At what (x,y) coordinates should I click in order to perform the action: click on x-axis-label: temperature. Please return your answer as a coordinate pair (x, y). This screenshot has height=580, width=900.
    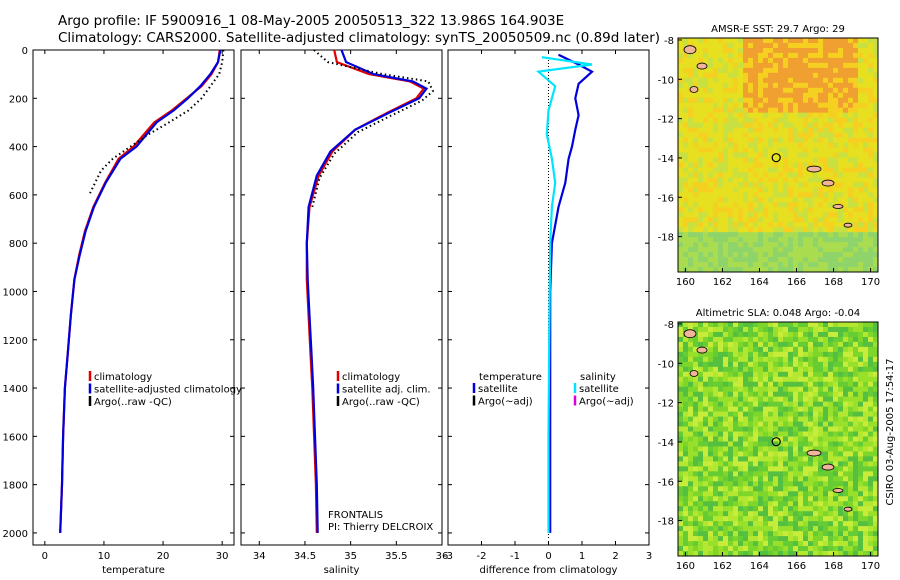
    Looking at the image, I should click on (133, 570).